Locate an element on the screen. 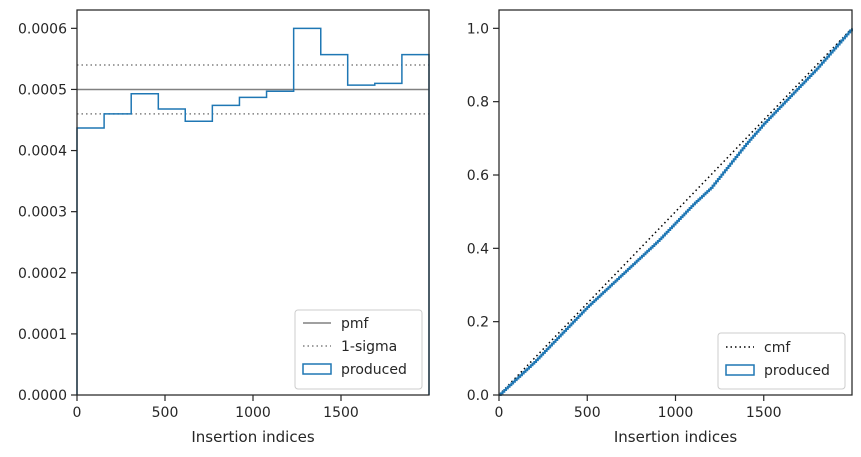  y-tick-label: 0.0003 is located at coordinates (42, 213).